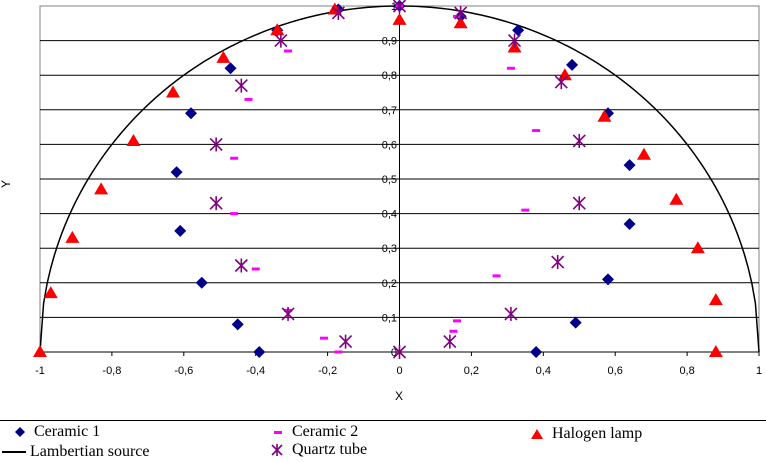 Image resolution: width=766 pixels, height=462 pixels. I want to click on star-marker-icon, so click(277, 450).